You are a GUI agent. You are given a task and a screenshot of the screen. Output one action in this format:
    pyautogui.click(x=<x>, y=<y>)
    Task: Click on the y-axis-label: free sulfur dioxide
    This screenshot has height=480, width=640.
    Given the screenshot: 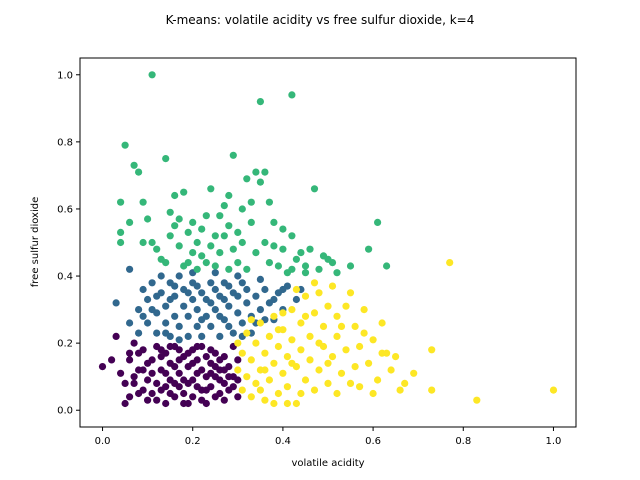 What is the action you would take?
    pyautogui.click(x=35, y=242)
    